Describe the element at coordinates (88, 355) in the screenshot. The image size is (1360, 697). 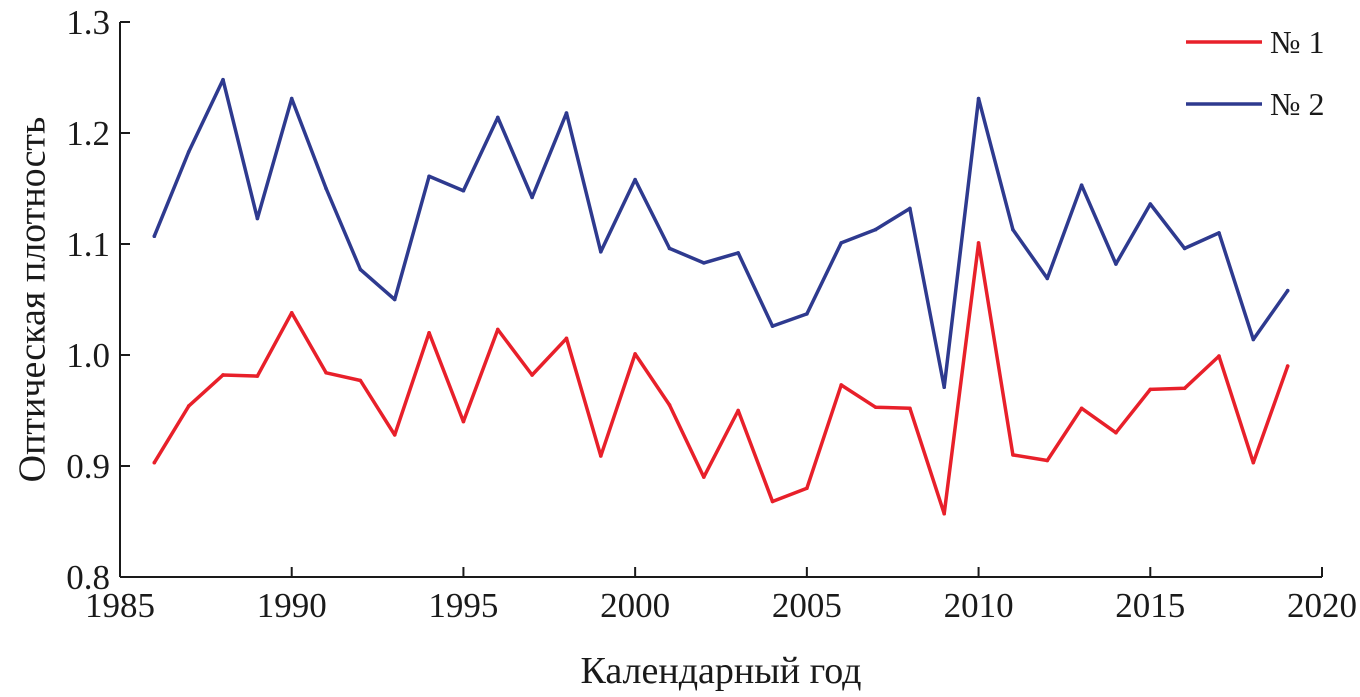
I see `y-tick-label: 1.0` at that location.